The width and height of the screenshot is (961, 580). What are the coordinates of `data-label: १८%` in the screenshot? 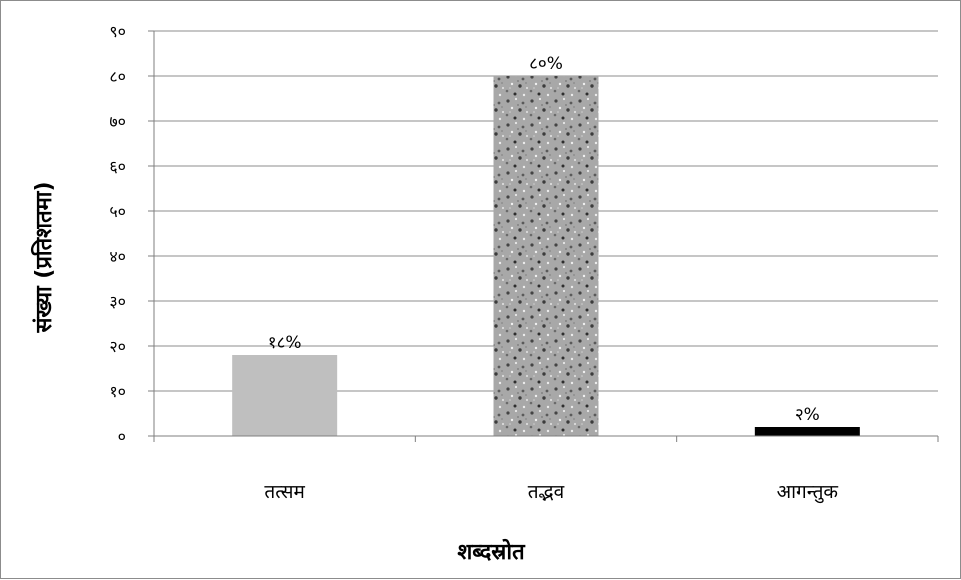 It's located at (285, 343).